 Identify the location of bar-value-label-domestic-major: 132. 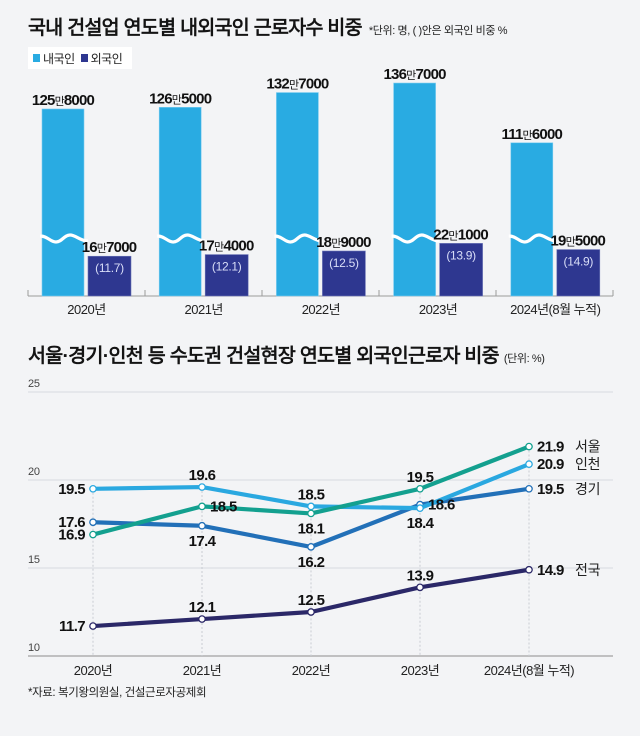
(277, 84).